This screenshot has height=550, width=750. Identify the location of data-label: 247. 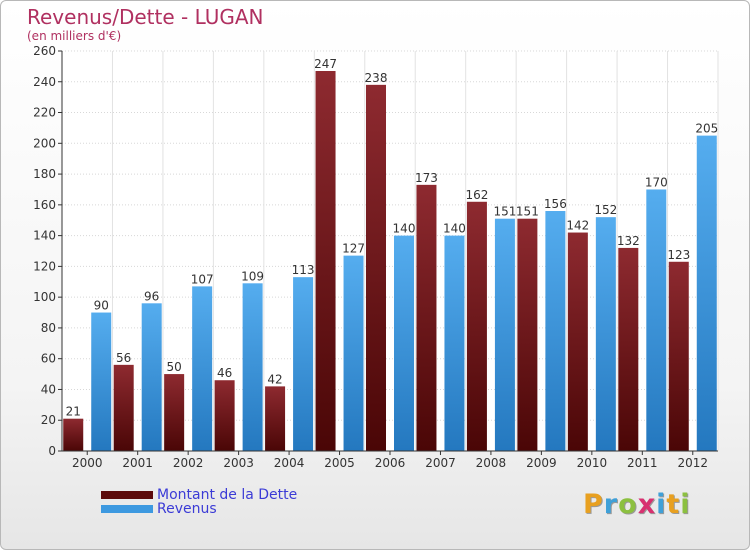
(325, 64).